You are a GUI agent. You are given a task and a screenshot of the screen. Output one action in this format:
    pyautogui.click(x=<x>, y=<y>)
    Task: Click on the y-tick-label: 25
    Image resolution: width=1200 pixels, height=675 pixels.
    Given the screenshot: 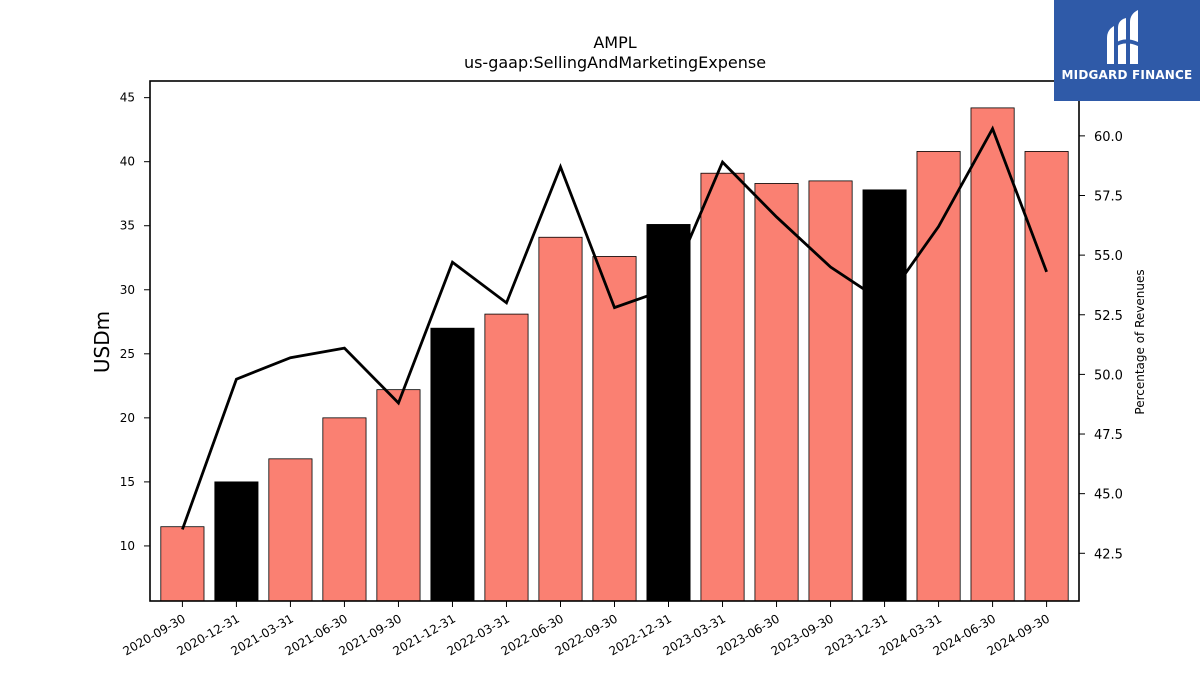 What is the action you would take?
    pyautogui.click(x=127, y=354)
    